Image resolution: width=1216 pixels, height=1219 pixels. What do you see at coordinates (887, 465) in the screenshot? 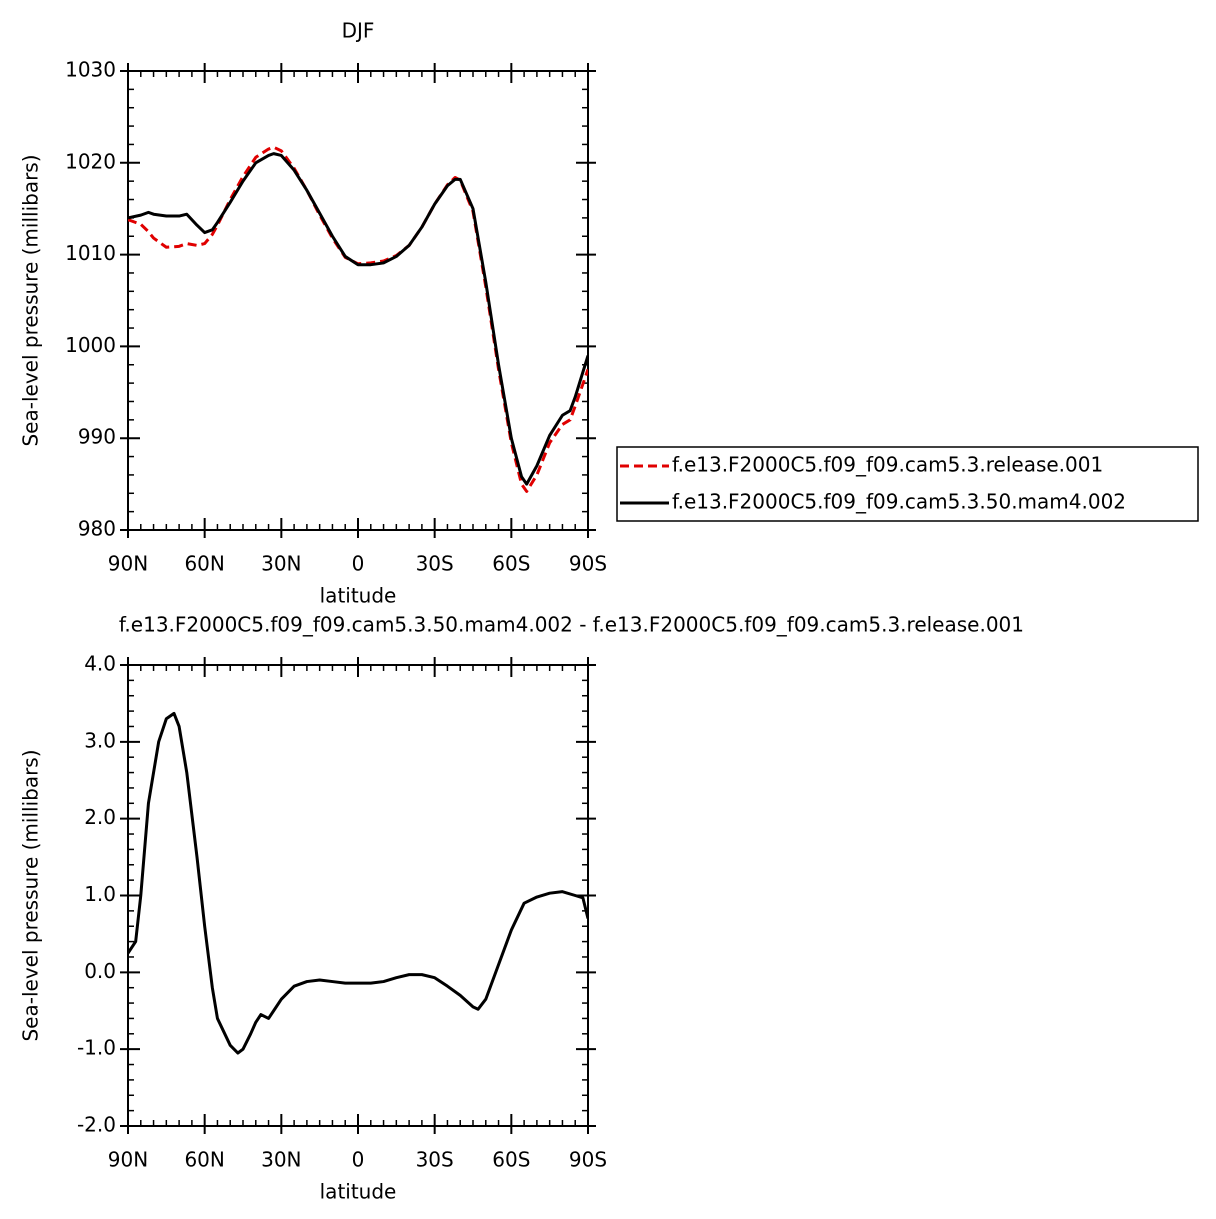
I see `legend-label: f.e13.F2000C5.f09_f09.cam5.3.release.001` at bounding box center [887, 465].